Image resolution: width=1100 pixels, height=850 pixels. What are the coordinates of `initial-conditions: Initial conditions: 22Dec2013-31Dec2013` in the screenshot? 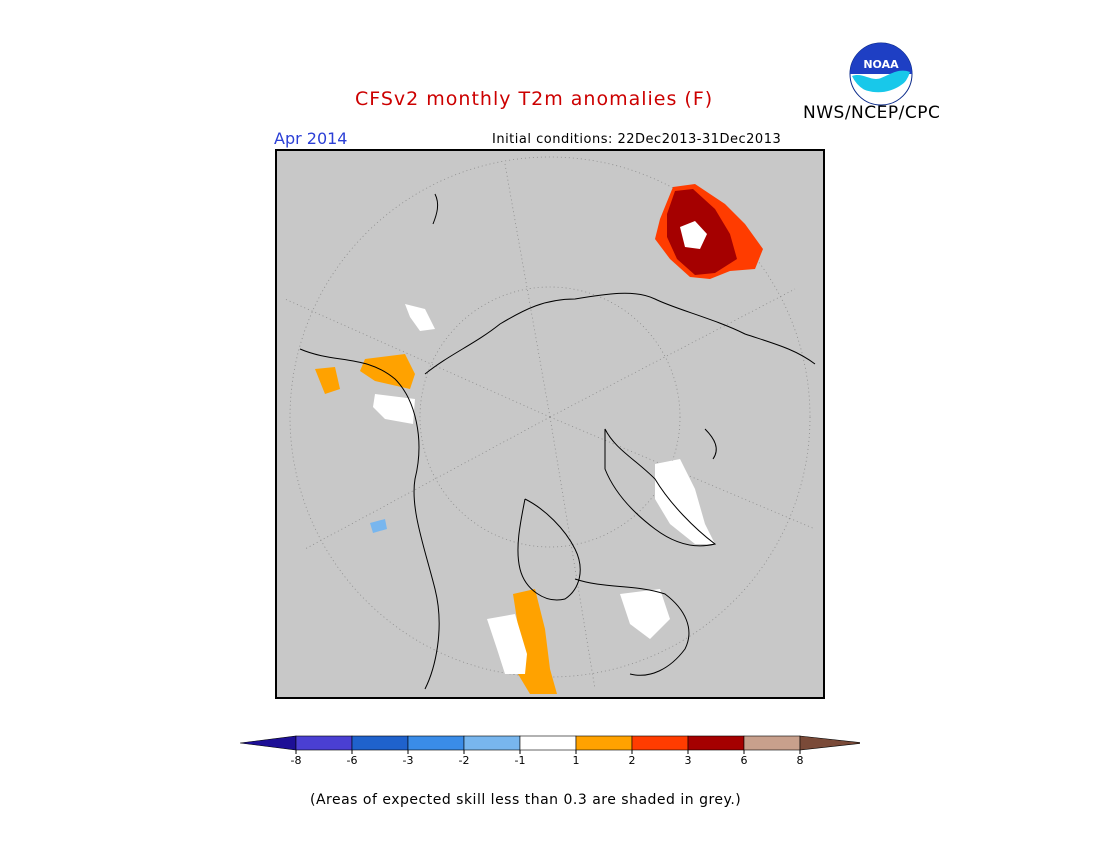 It's located at (637, 139).